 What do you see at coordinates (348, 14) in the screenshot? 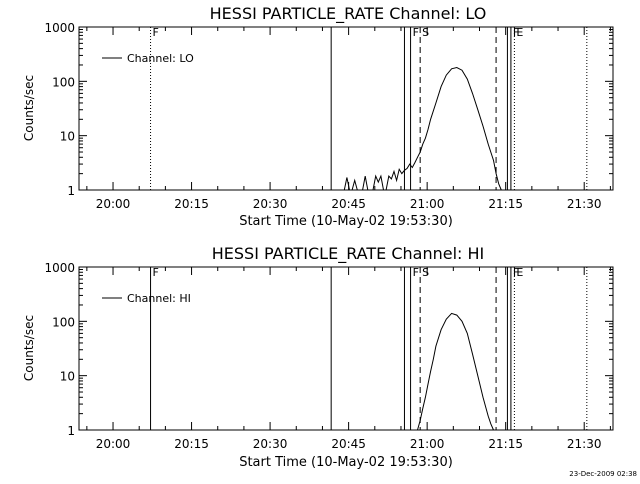
I see `chart-title: HESSI PARTICLE_RATE Channel: LO` at bounding box center [348, 14].